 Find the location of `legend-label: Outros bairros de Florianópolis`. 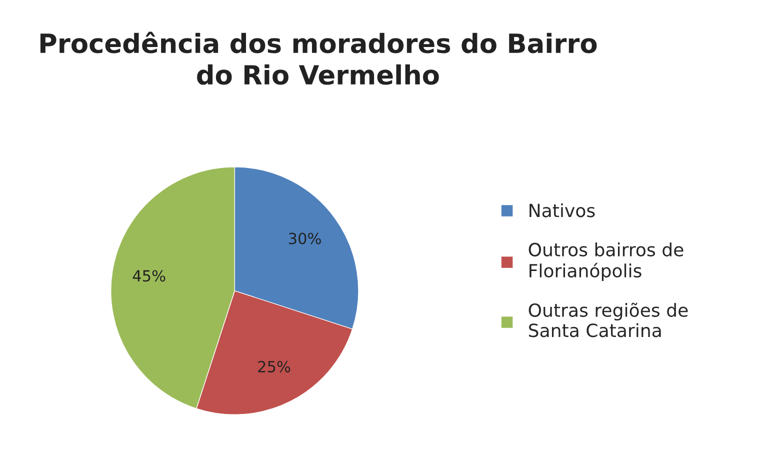

legend-label: Outros bairros de Florianópolis is located at coordinates (606, 262).